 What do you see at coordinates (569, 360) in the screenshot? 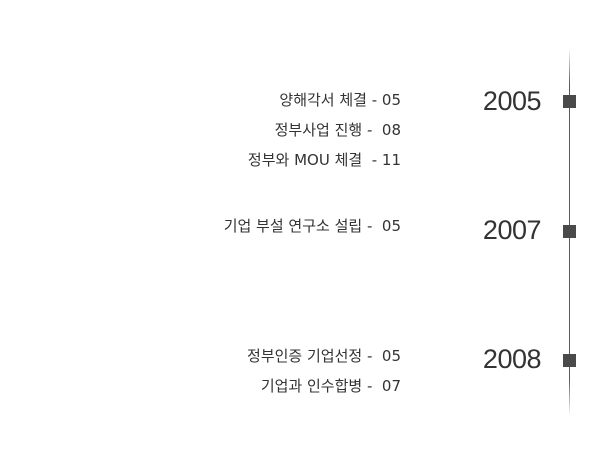
I see `timeline-marker-2008` at bounding box center [569, 360].